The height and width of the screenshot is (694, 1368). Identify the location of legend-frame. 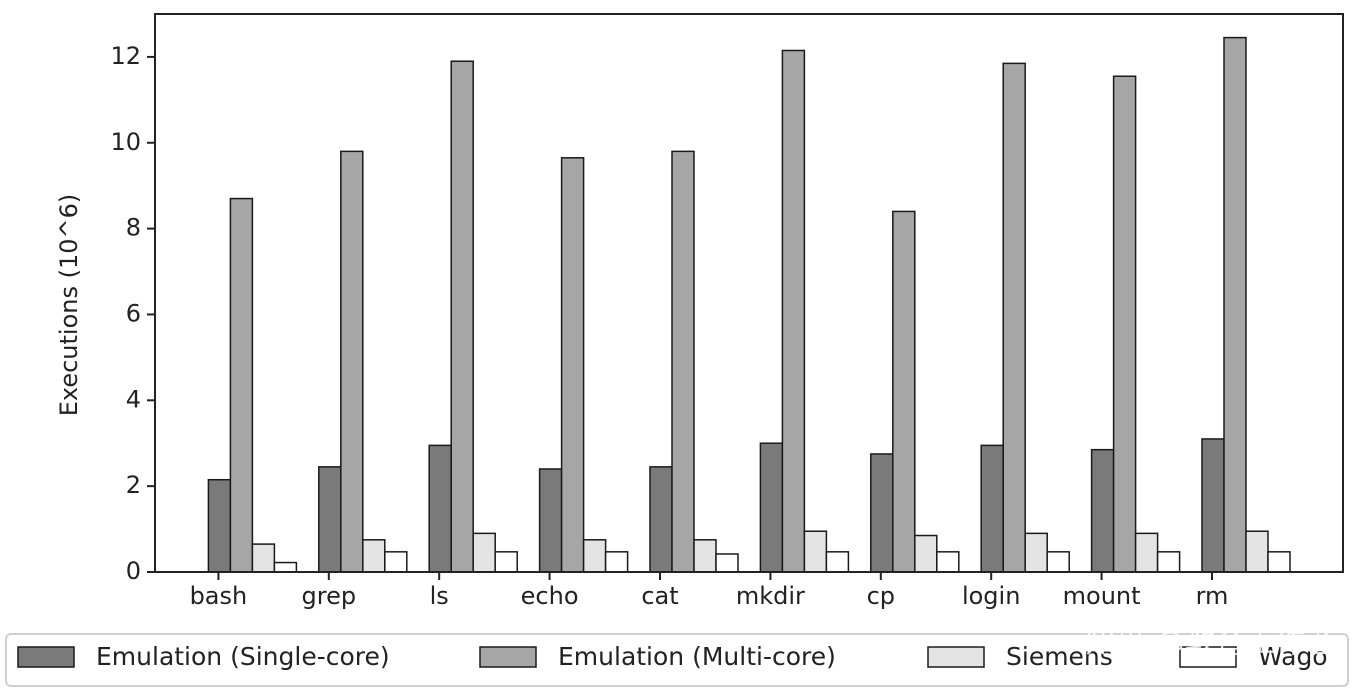
(677, 660).